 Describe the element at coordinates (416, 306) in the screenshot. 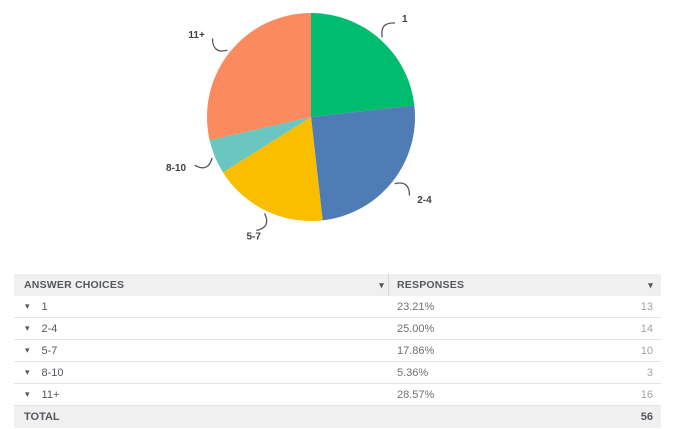

I see `response-percent: 23.21%` at that location.